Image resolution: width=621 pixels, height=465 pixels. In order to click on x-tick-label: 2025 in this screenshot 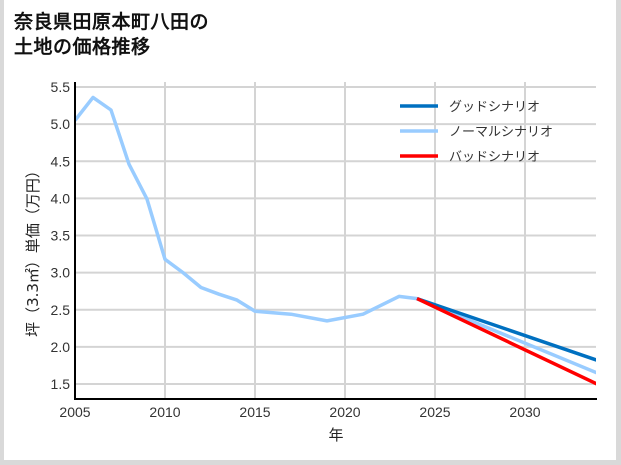, I will do `click(434, 412)`.